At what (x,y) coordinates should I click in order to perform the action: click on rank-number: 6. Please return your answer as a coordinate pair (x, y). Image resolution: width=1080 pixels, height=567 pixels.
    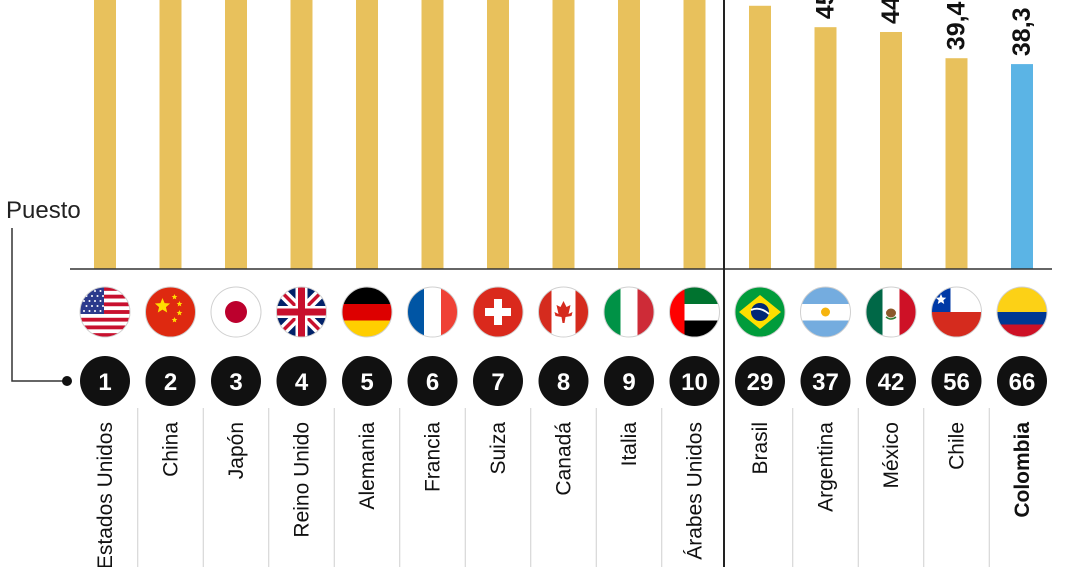
    Looking at the image, I should click on (432, 382).